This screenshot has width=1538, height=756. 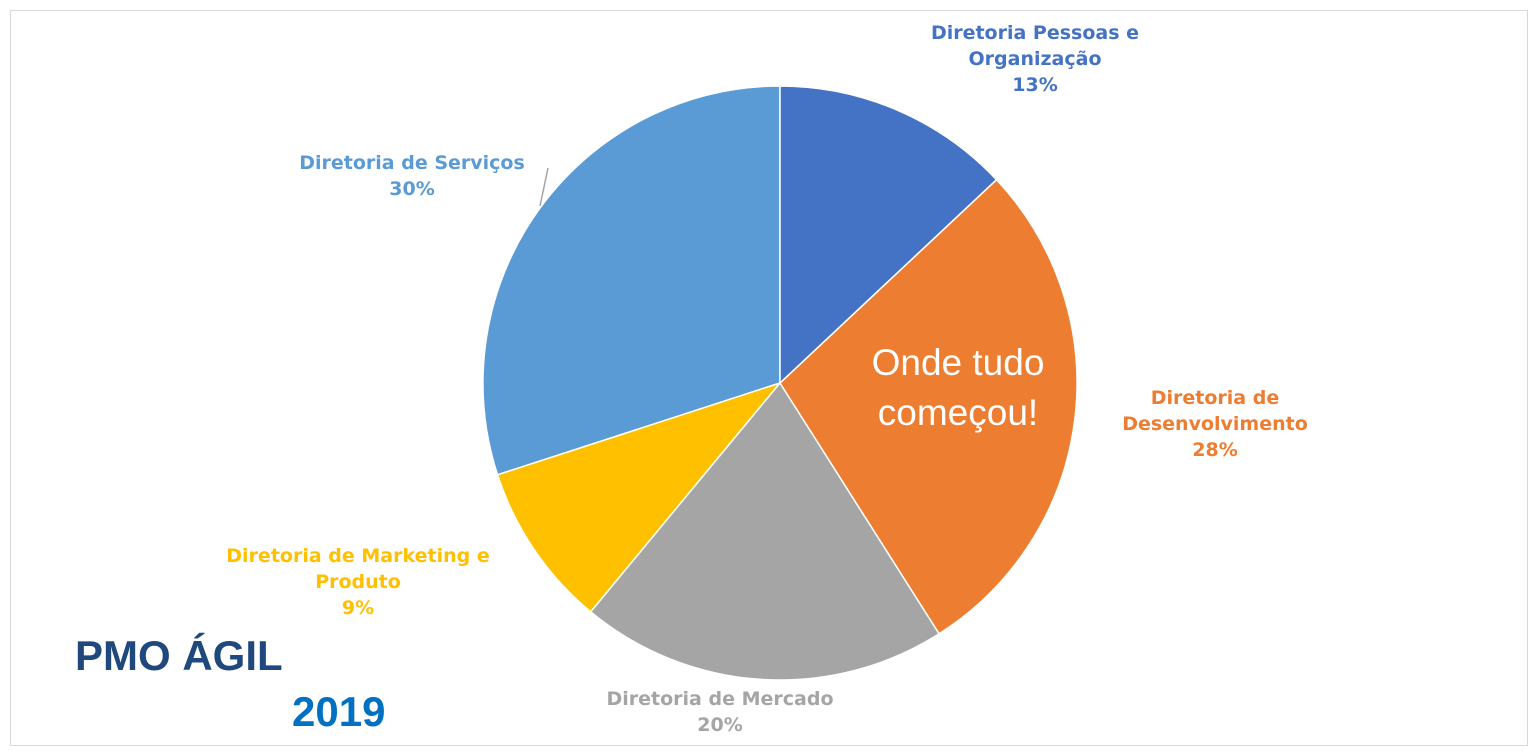 I want to click on annotation: 2019, so click(x=339, y=711).